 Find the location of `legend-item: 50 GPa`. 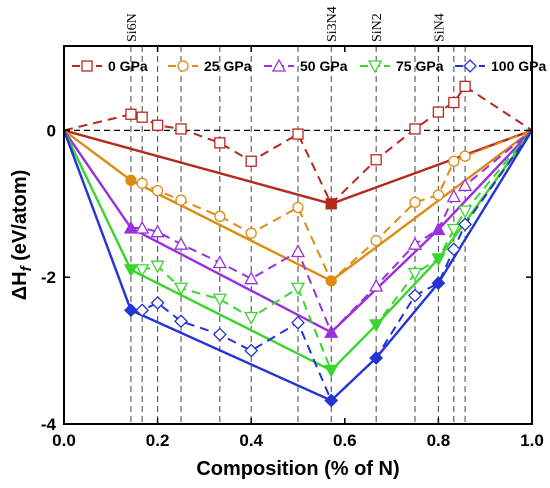

legend-item: 50 GPa is located at coordinates (306, 66).